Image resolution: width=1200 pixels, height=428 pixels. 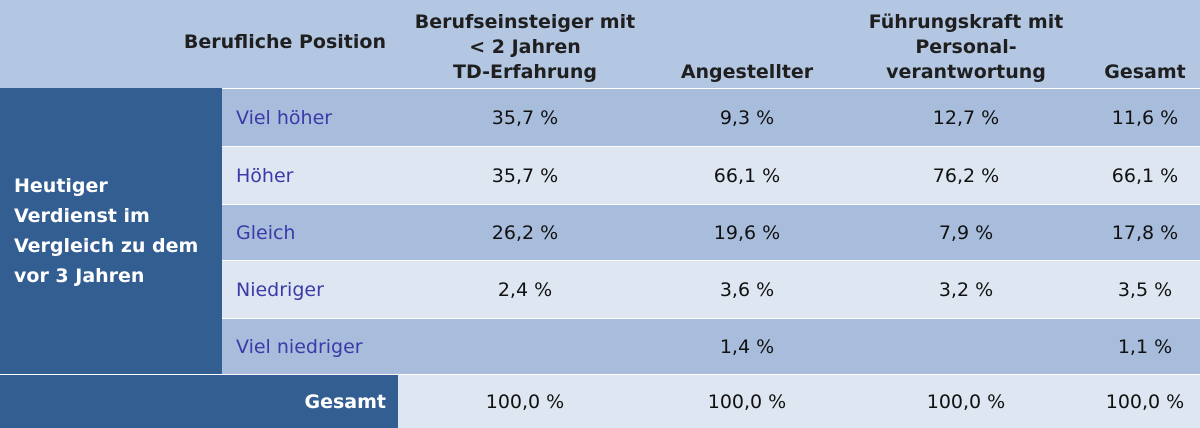 What do you see at coordinates (966, 289) in the screenshot?
I see `table-cell: 3,2 %` at bounding box center [966, 289].